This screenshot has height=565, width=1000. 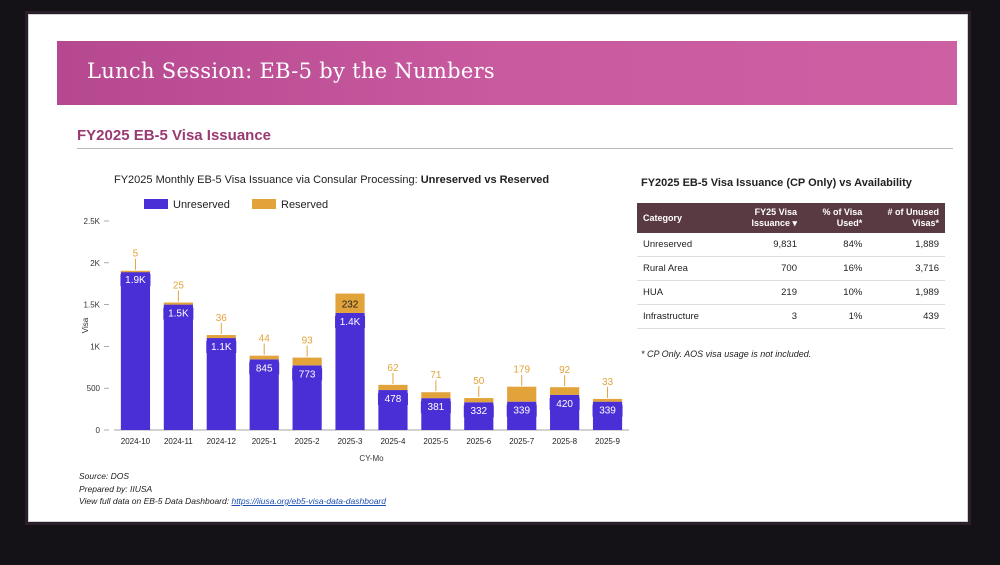 What do you see at coordinates (174, 135) in the screenshot?
I see `section-title: FY2025 EB-5 Visa Issuance` at bounding box center [174, 135].